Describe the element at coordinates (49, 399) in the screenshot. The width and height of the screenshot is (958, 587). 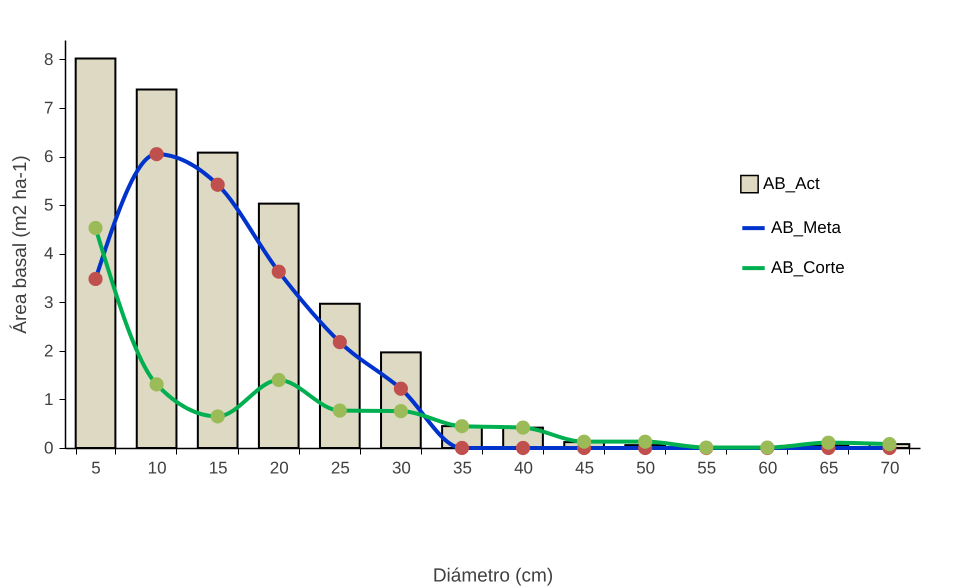
I see `y-tick-label: 1` at that location.